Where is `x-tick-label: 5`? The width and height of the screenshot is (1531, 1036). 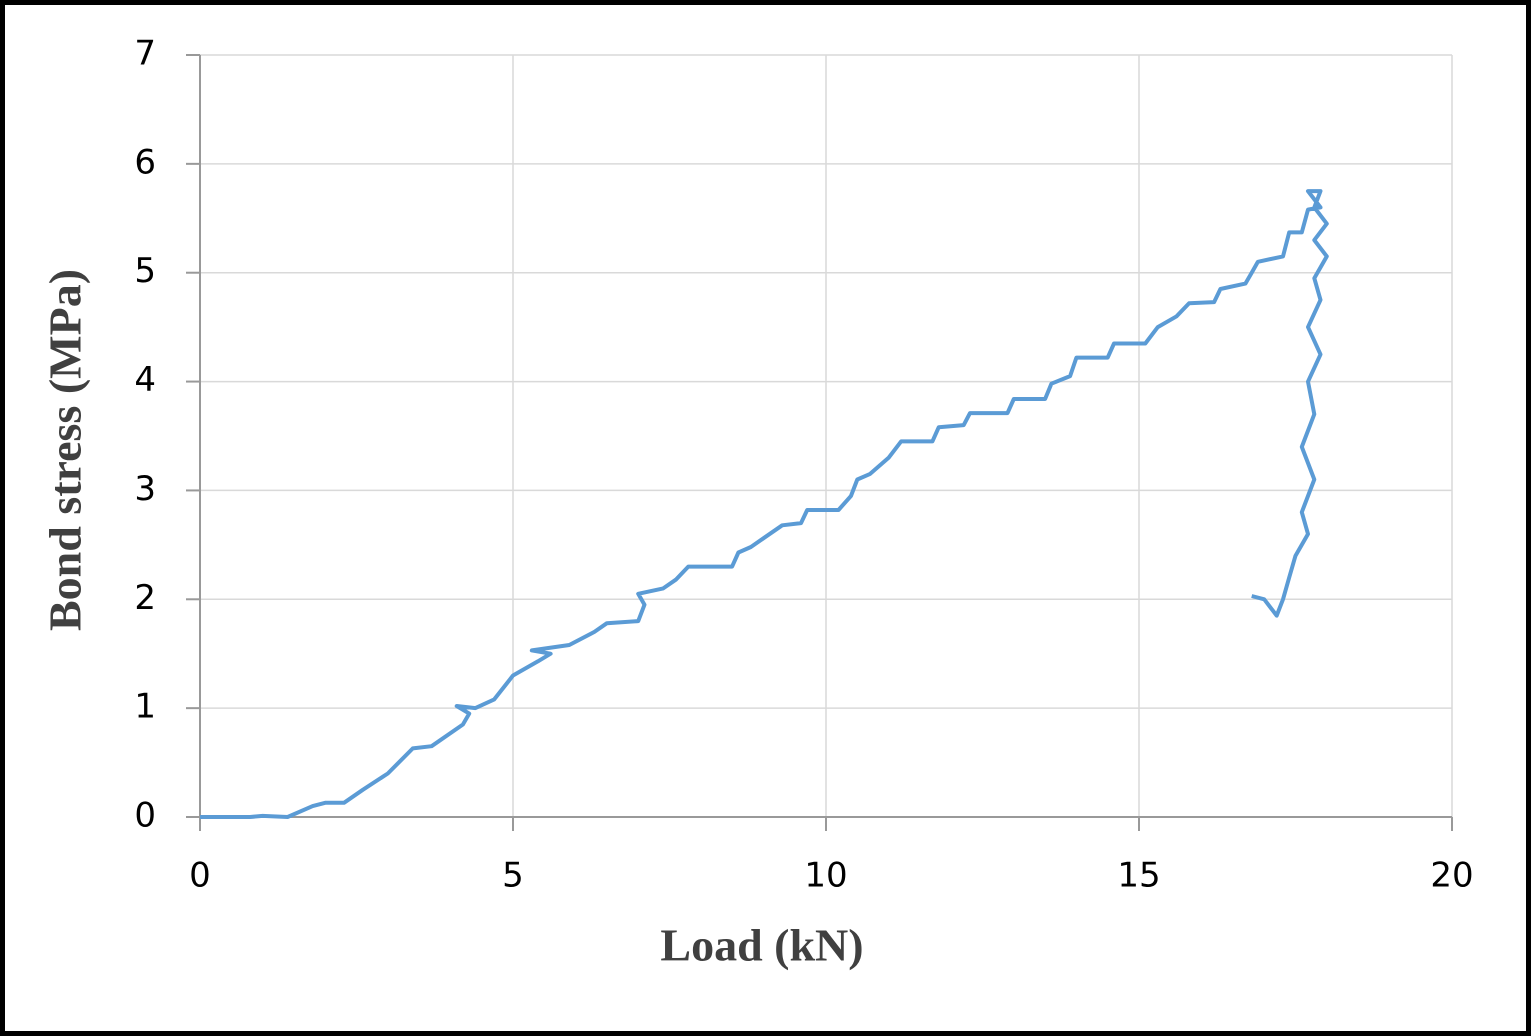
x-tick-label: 5 is located at coordinates (513, 876).